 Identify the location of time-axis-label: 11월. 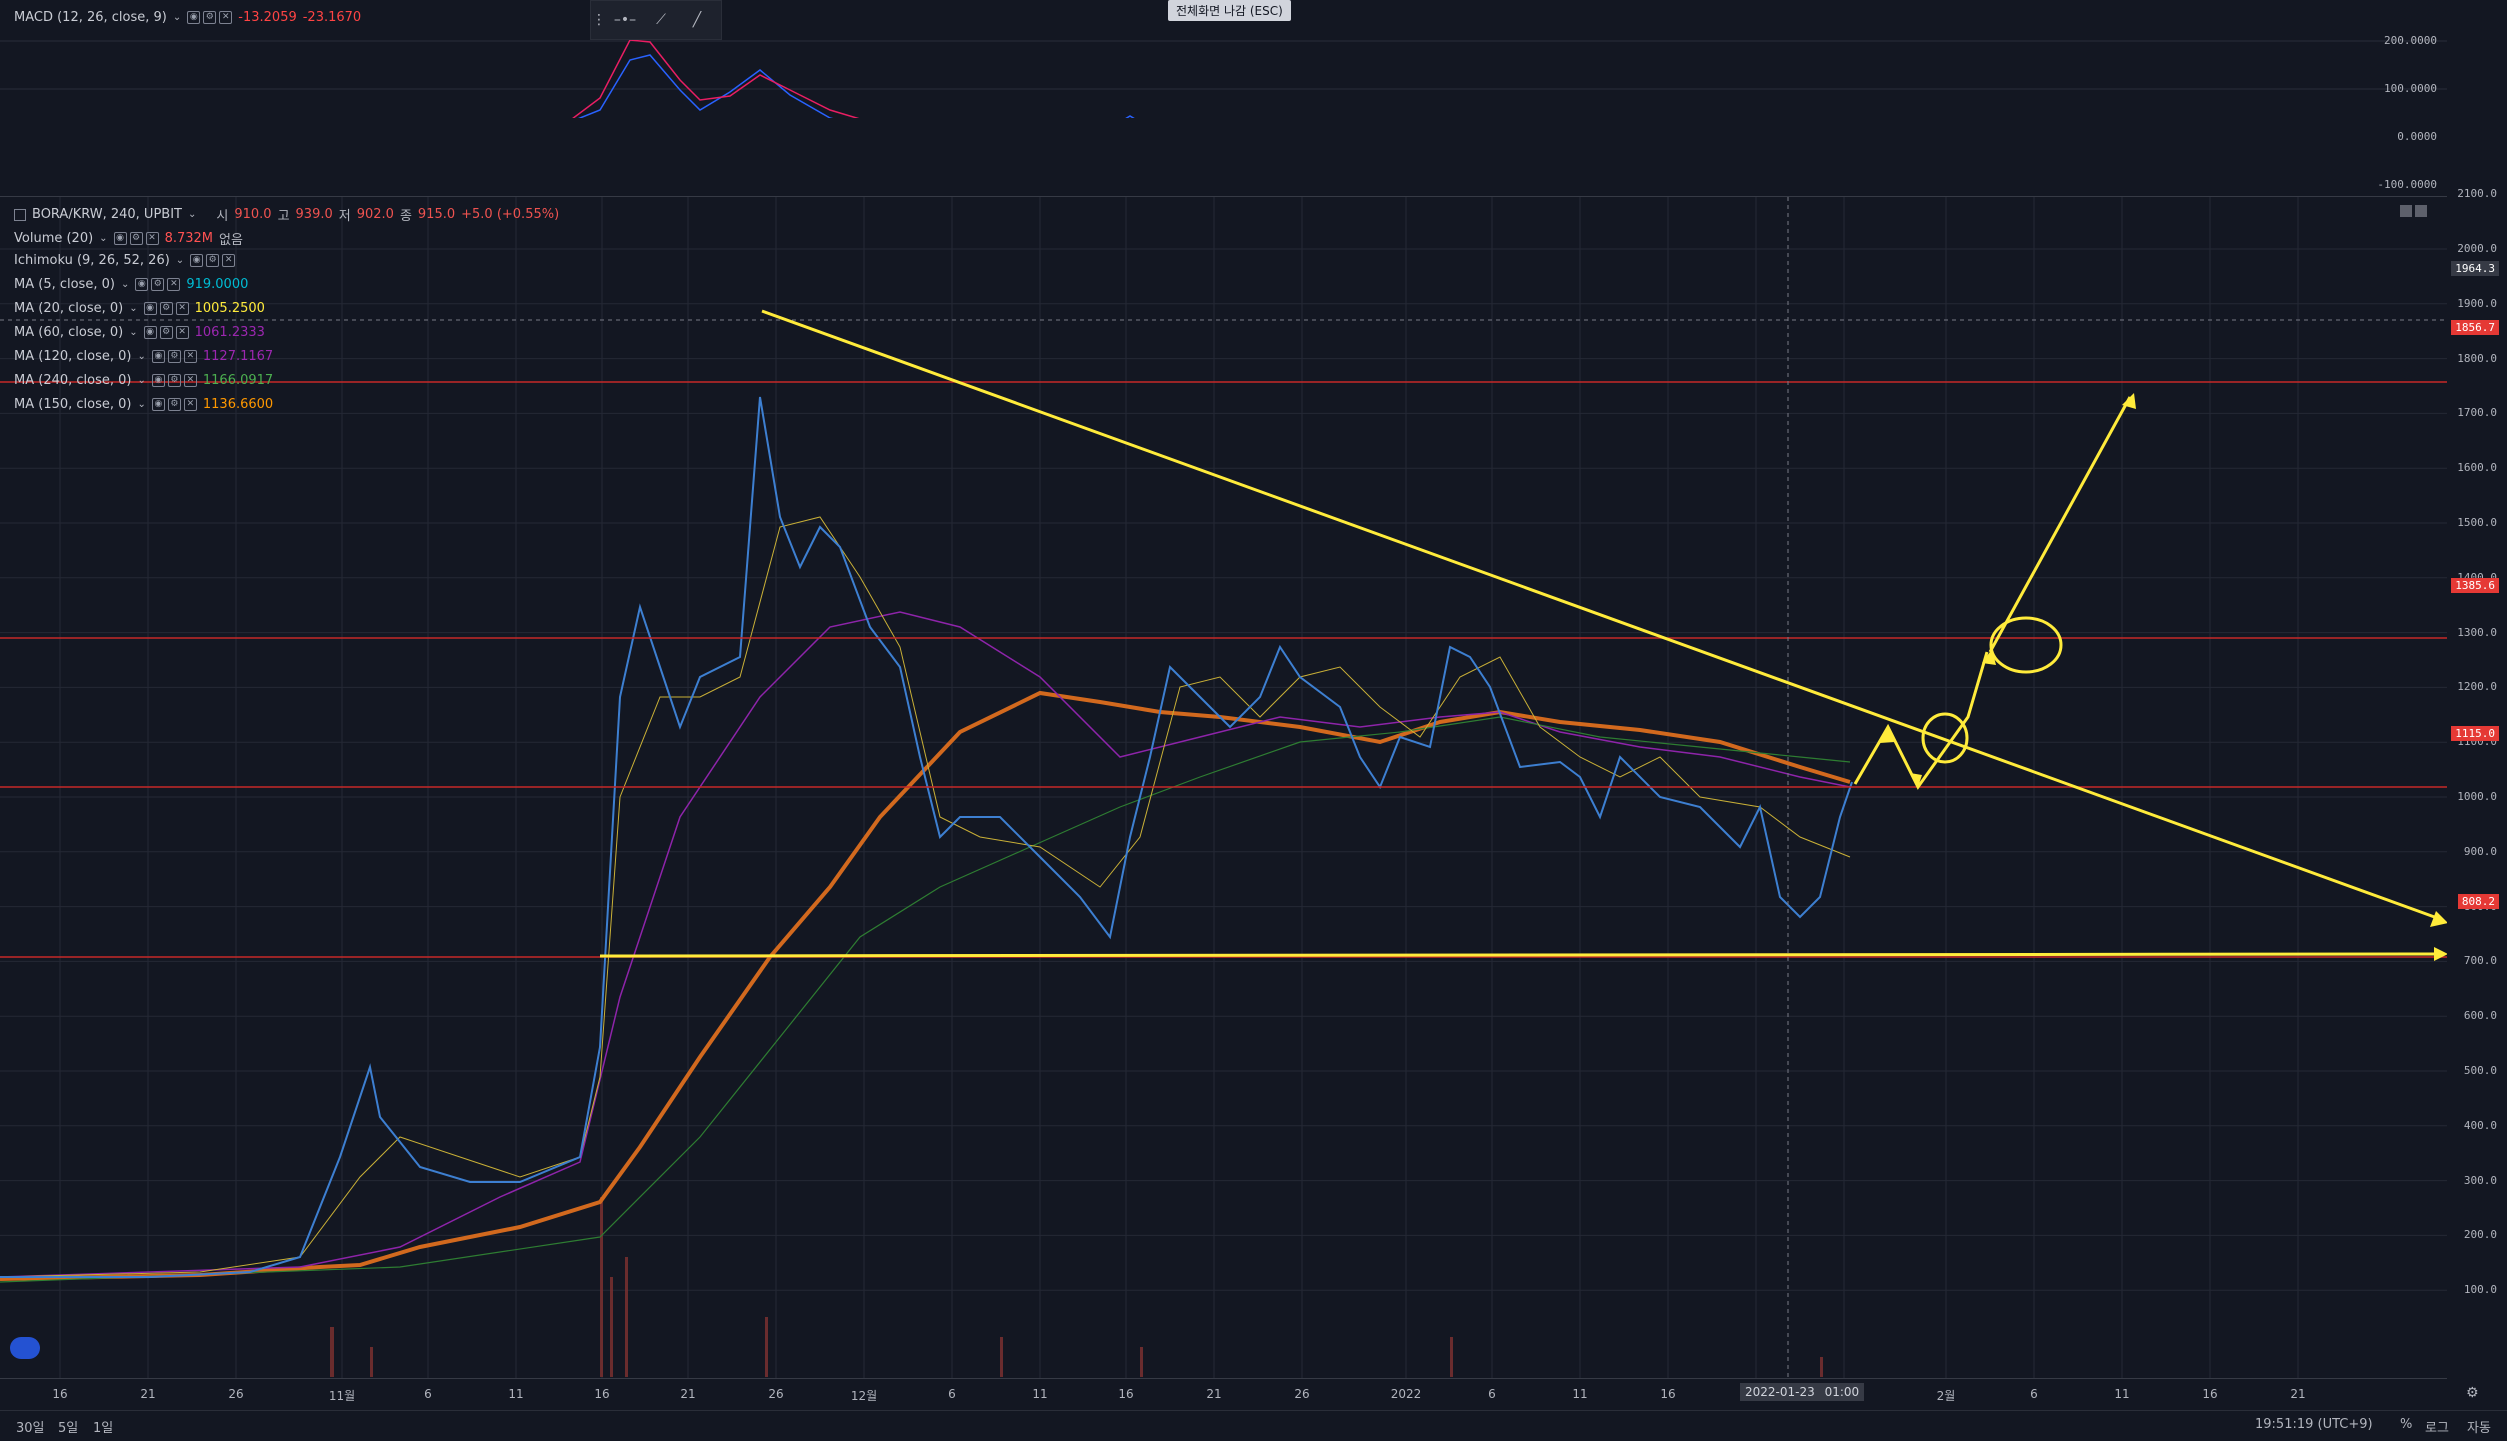
(342, 1396).